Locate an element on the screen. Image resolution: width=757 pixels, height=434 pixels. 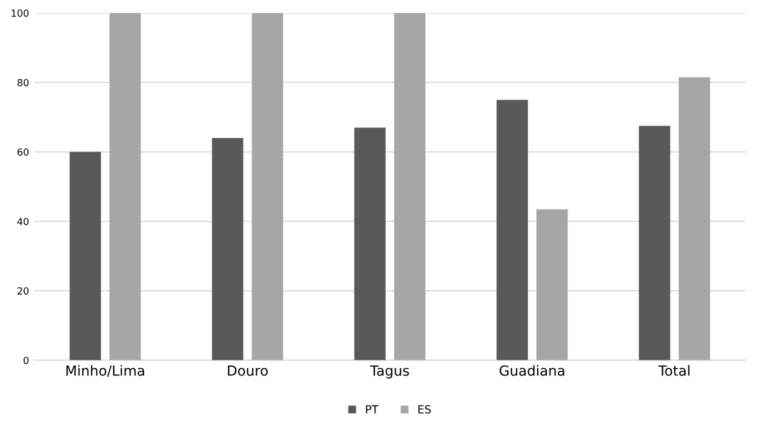
x-tick-label: Douro is located at coordinates (248, 371).